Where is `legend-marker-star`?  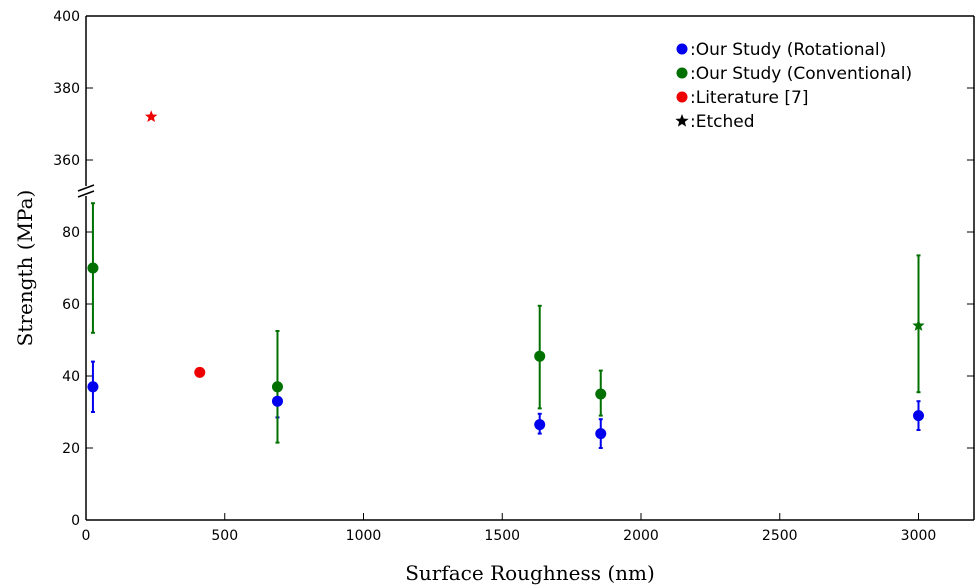 legend-marker-star is located at coordinates (682, 120).